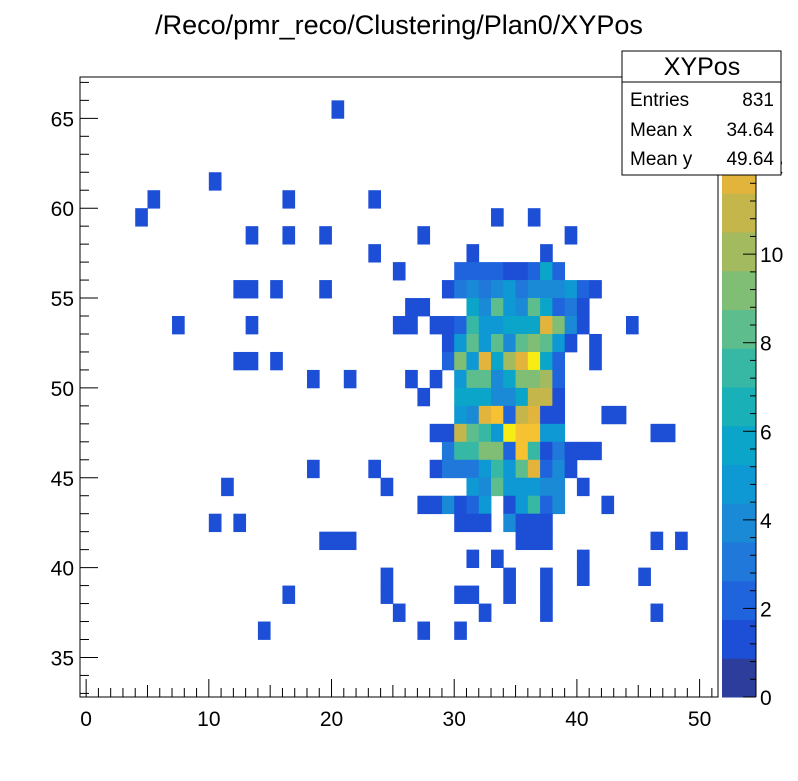 The width and height of the screenshot is (798, 781). Describe the element at coordinates (576, 719) in the screenshot. I see `x-tick-label: 40` at that location.